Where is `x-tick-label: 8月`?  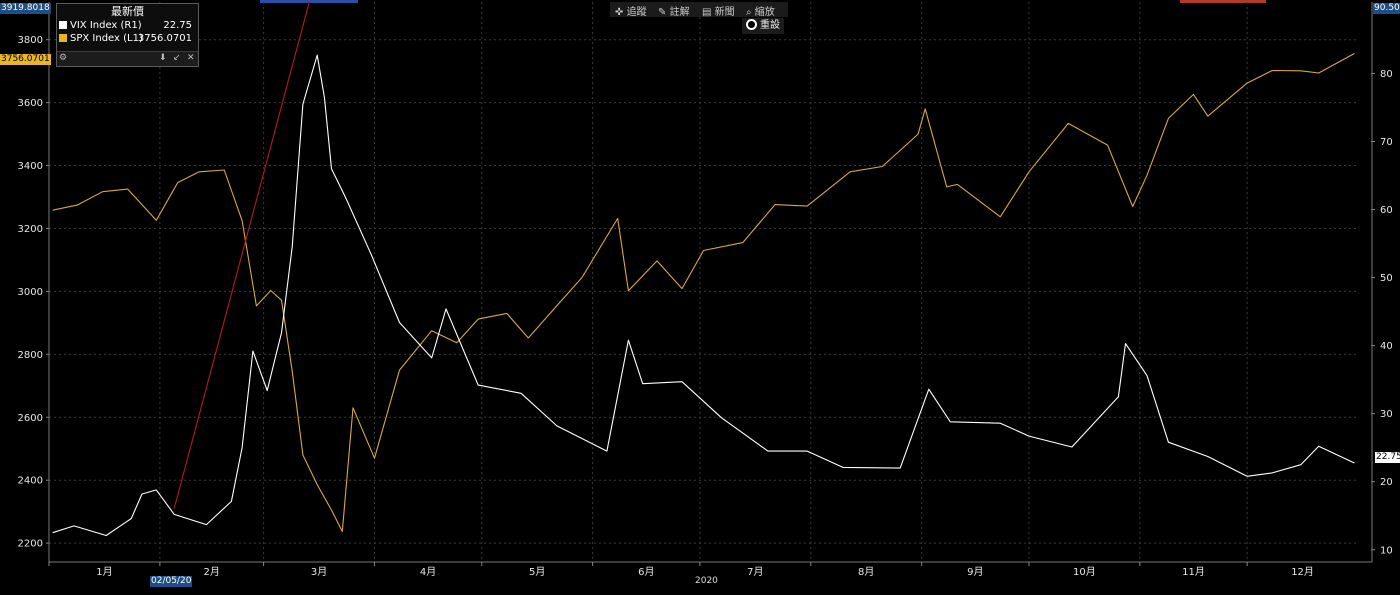
x-tick-label: 8月 is located at coordinates (866, 572).